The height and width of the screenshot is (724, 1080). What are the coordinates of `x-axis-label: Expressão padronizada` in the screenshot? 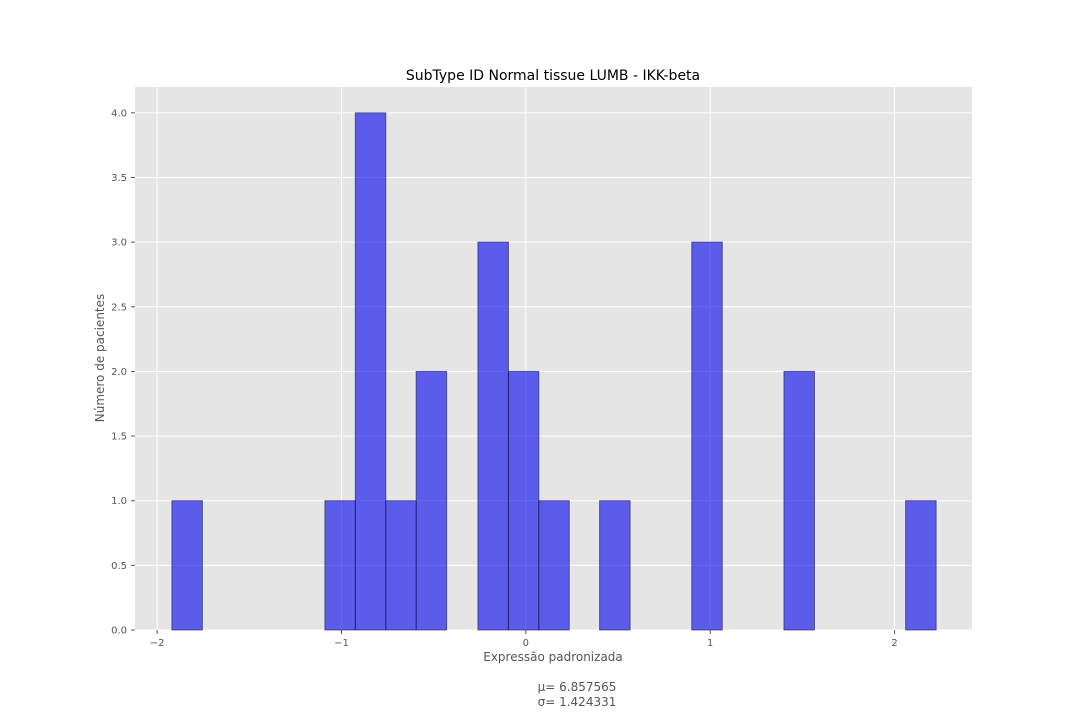 It's located at (553, 657).